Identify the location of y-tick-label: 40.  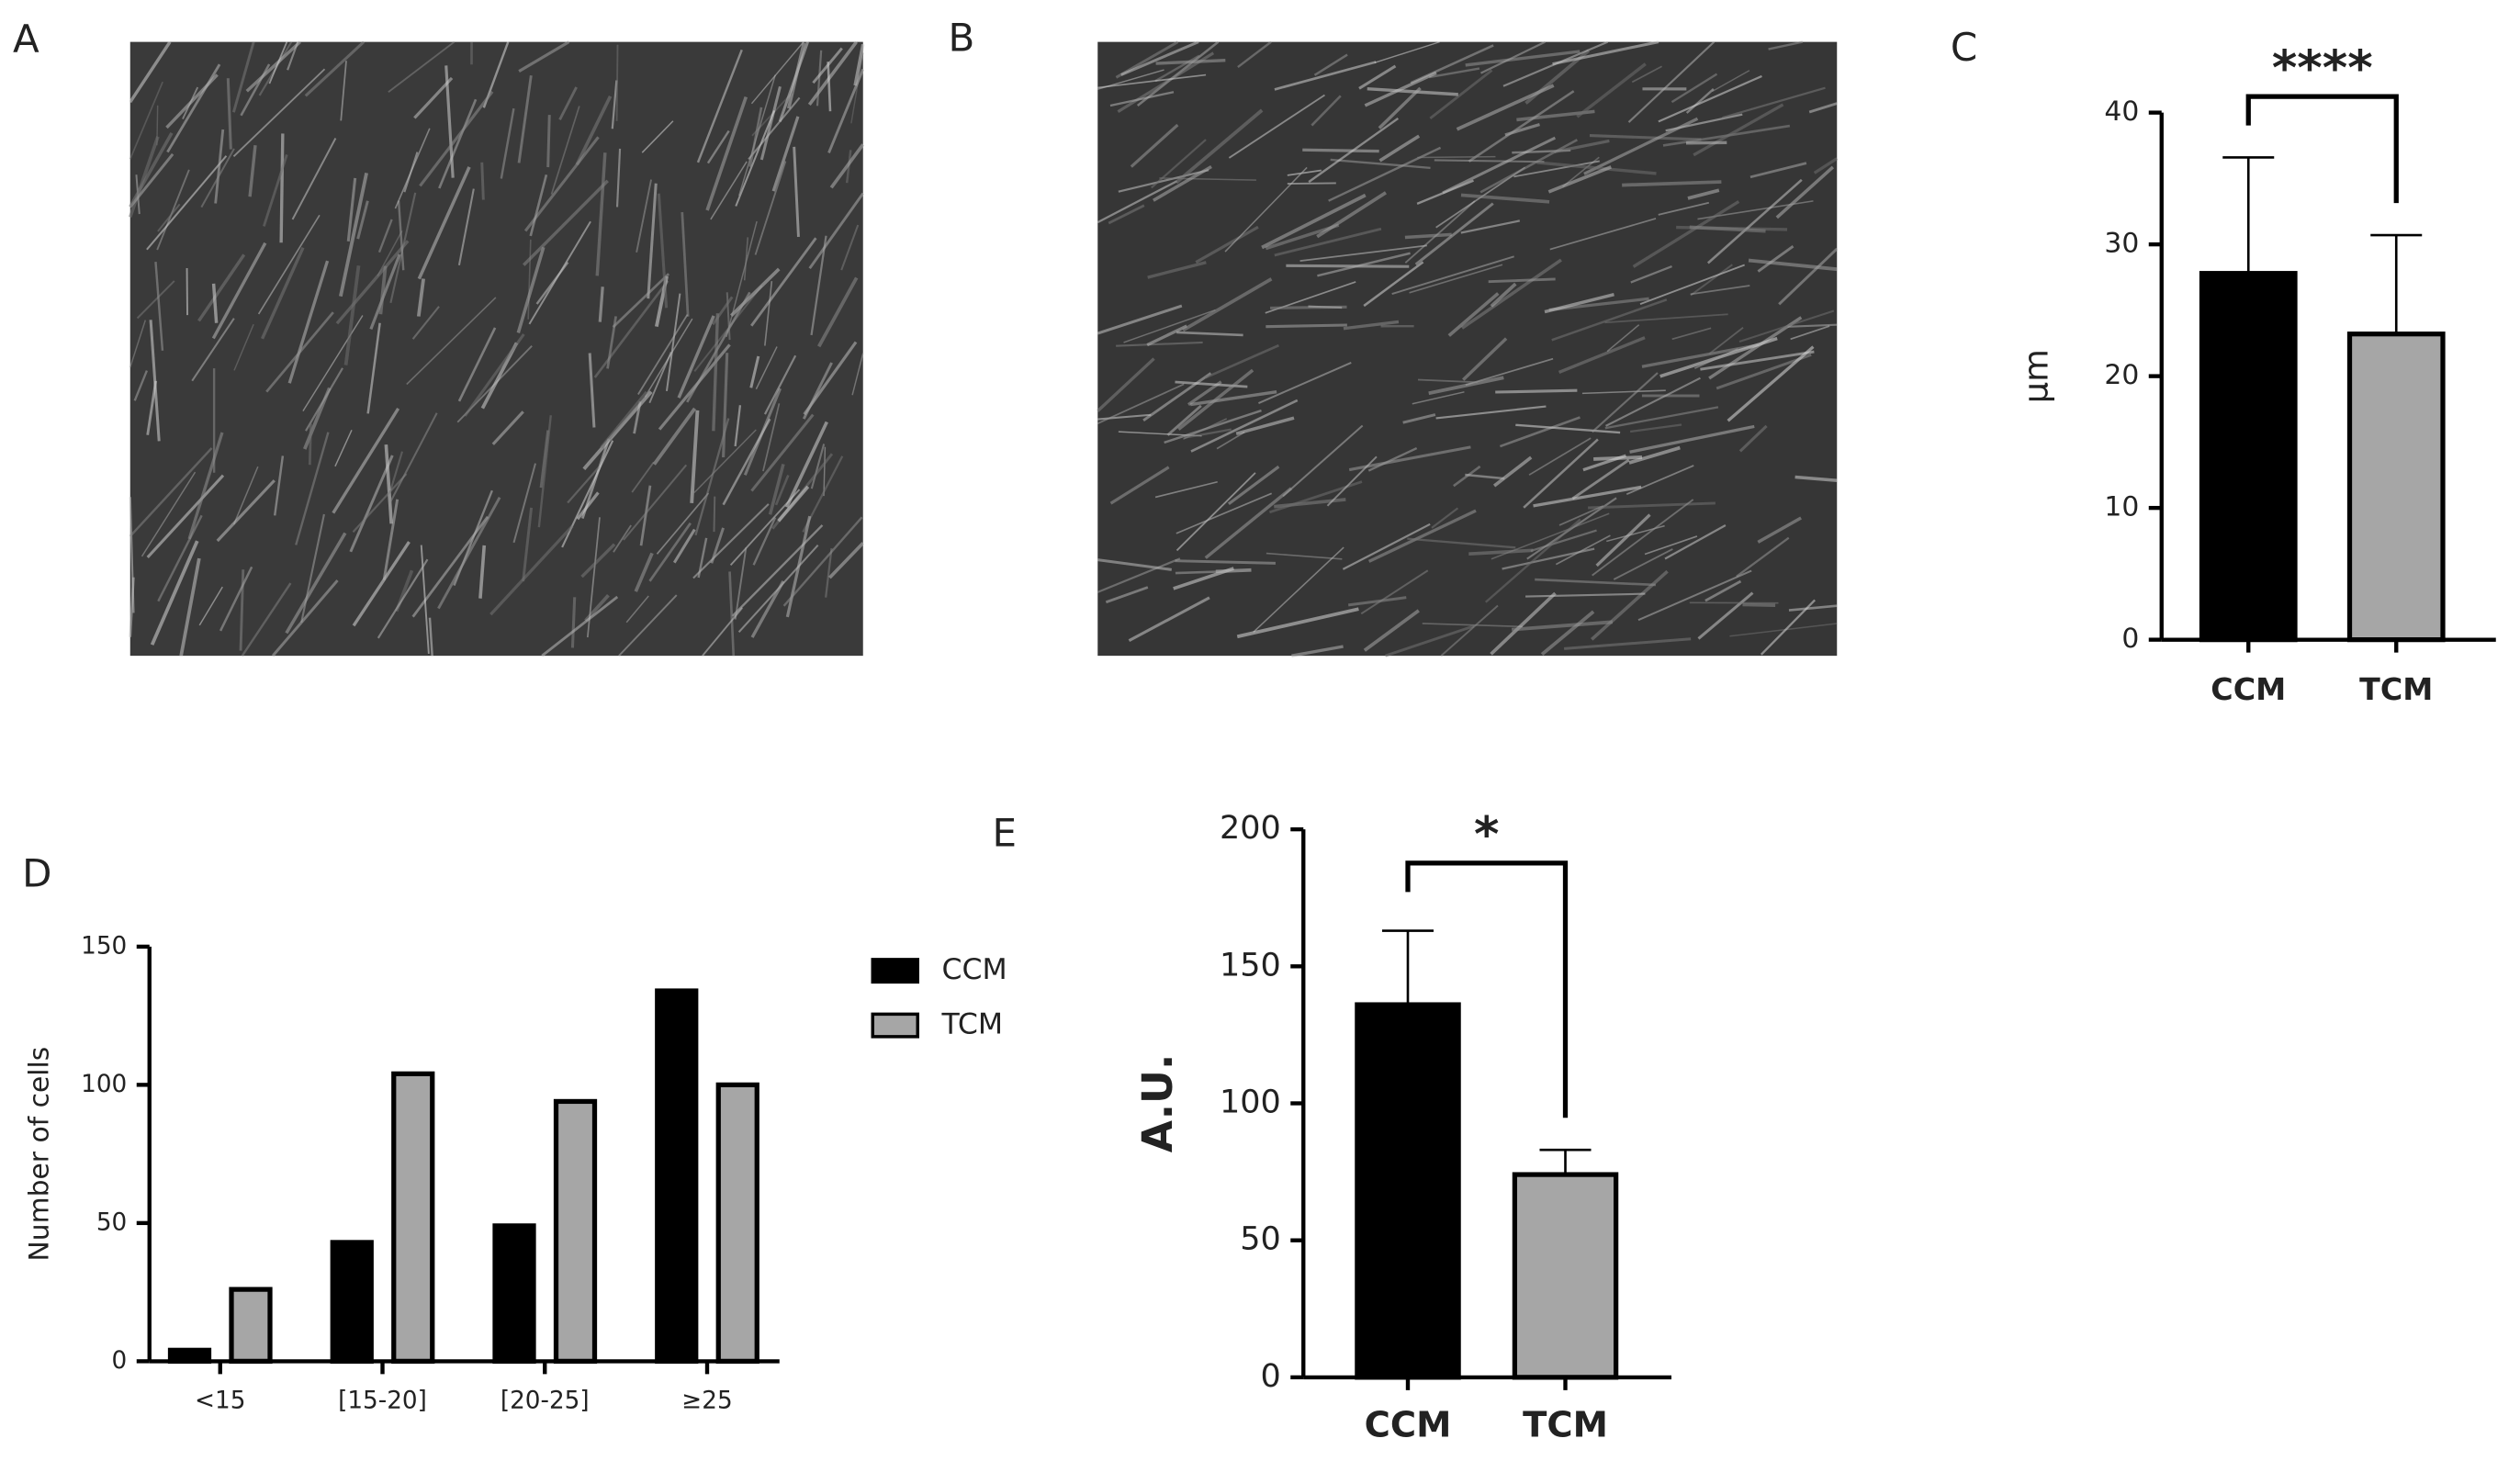
(2121, 112).